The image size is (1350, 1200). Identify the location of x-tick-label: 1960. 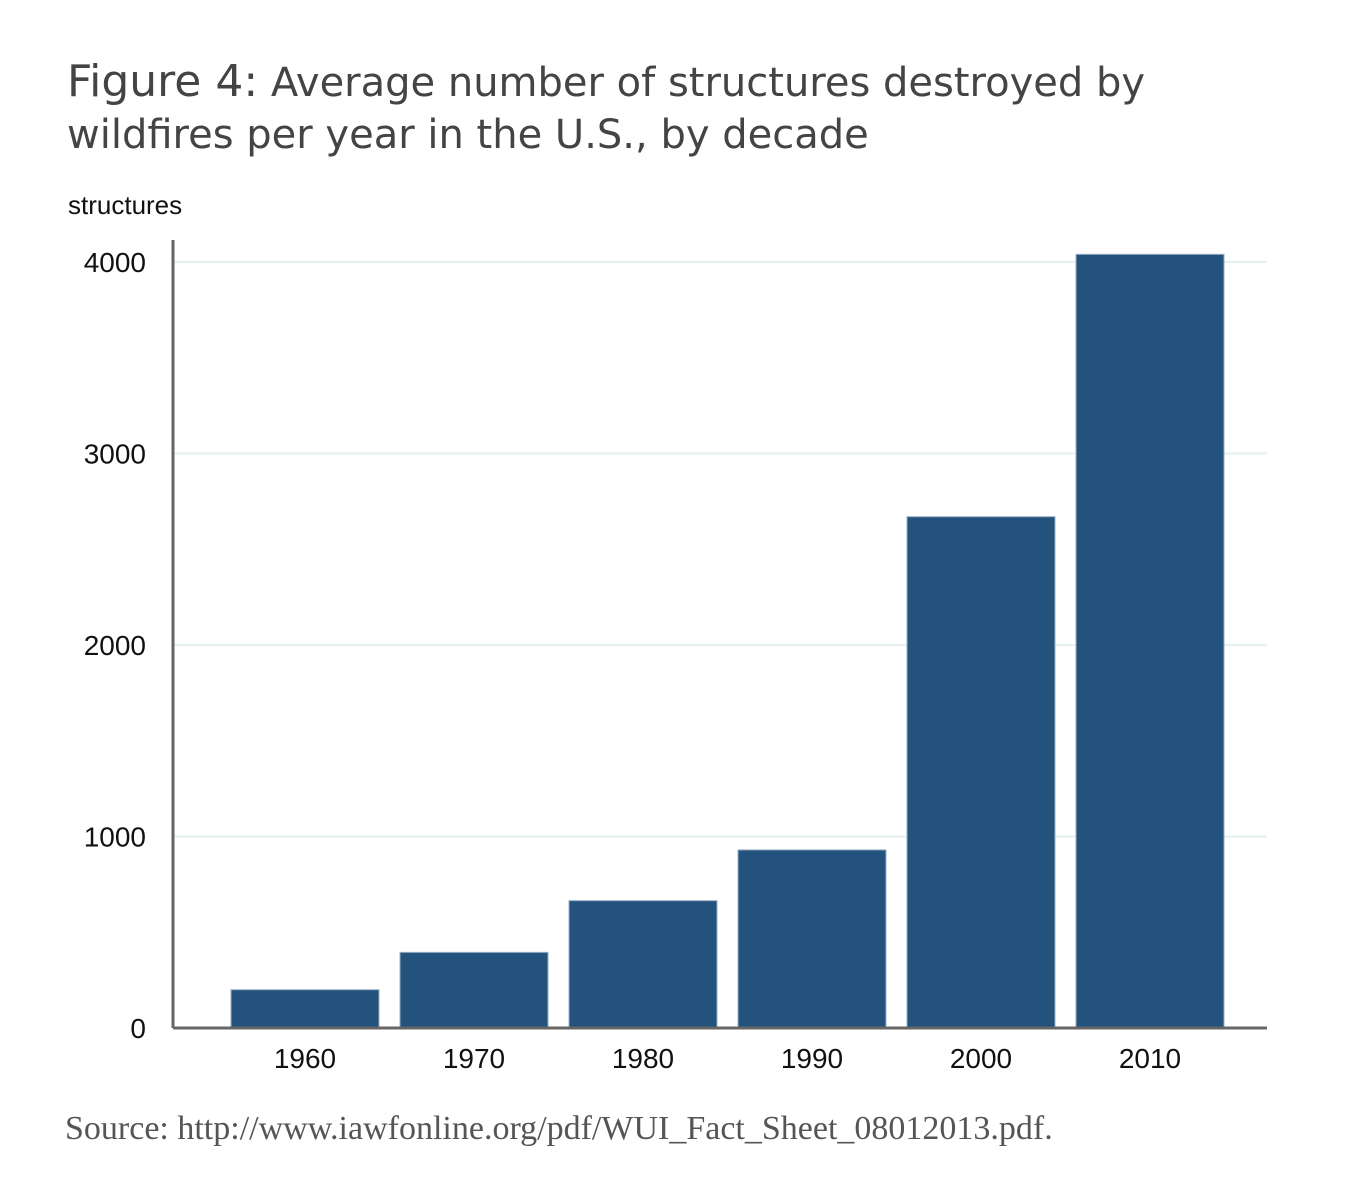
(305, 1058).